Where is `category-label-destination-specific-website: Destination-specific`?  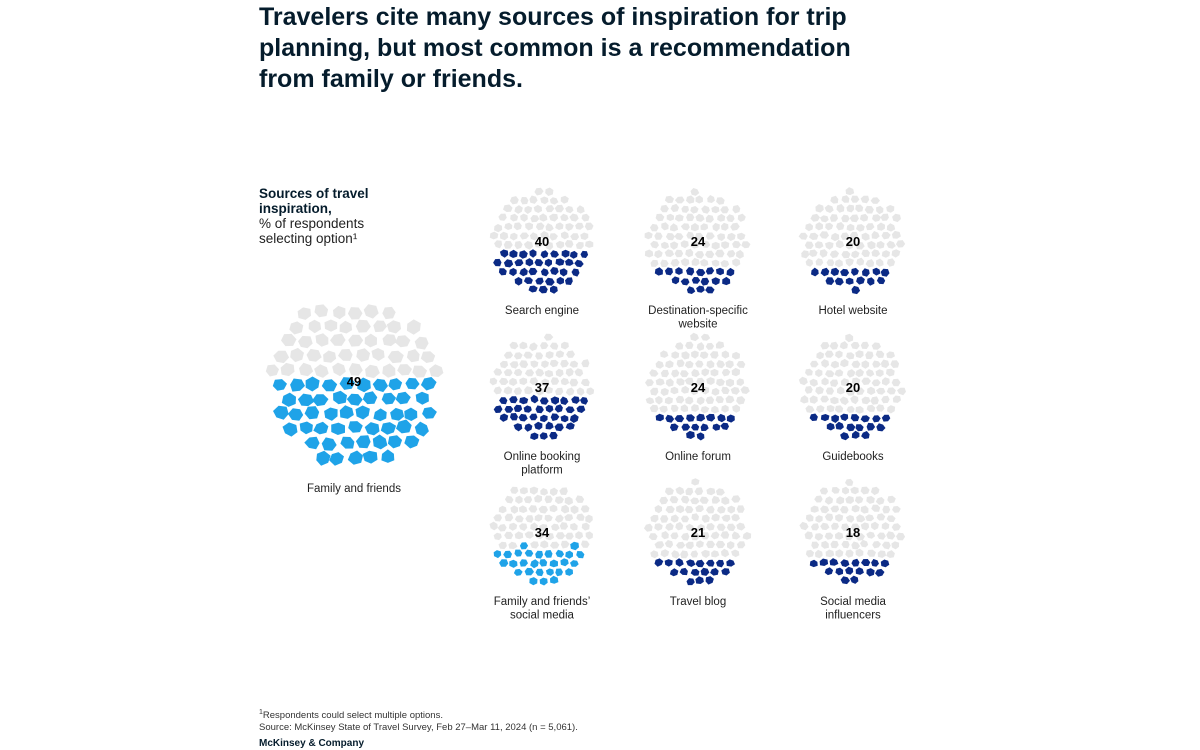
category-label-destination-specific-website: Destination-specific is located at coordinates (698, 311).